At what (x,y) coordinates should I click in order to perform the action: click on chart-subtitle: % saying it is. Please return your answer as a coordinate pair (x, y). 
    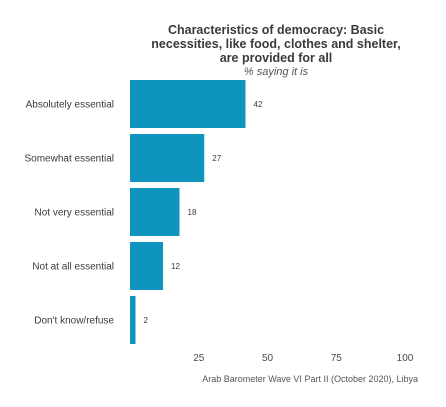
    Looking at the image, I should click on (276, 72).